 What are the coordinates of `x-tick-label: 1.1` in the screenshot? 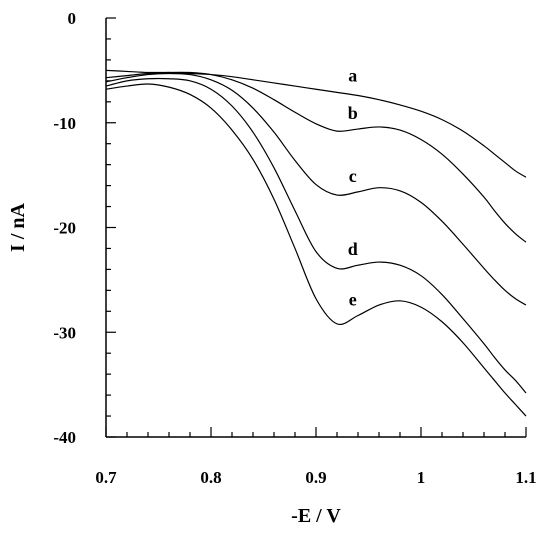 It's located at (525, 477).